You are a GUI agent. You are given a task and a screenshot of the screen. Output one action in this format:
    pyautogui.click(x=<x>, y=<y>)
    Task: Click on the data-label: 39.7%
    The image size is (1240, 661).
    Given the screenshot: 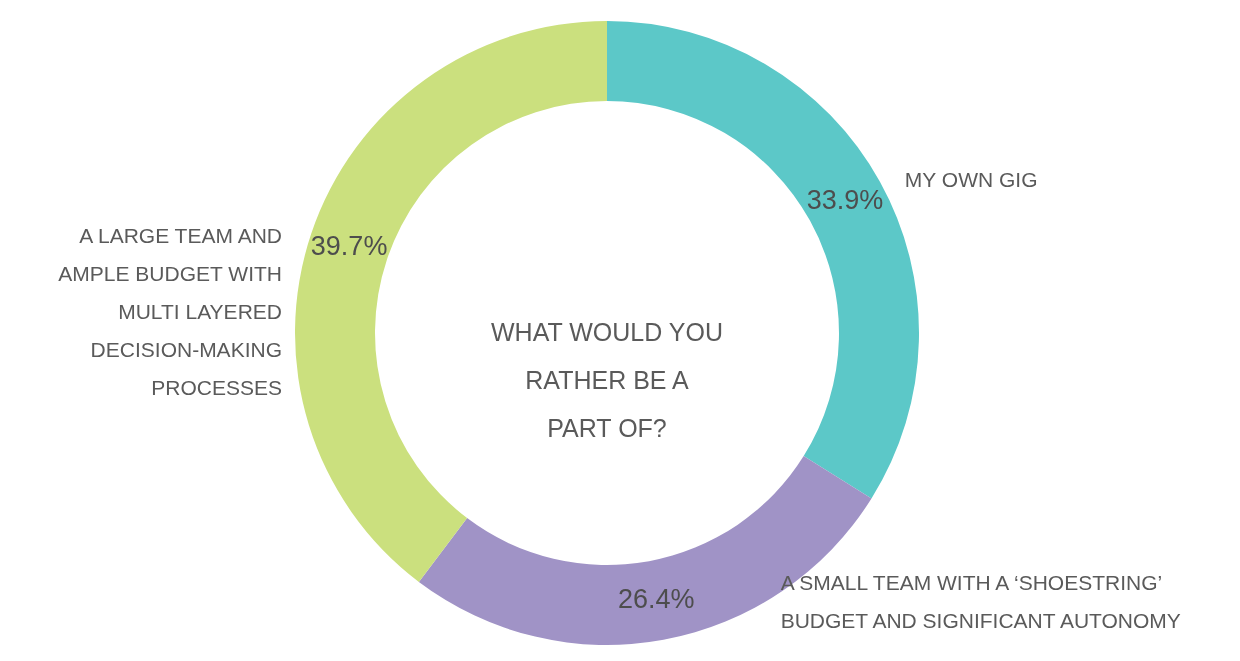 What is the action you would take?
    pyautogui.click(x=349, y=245)
    